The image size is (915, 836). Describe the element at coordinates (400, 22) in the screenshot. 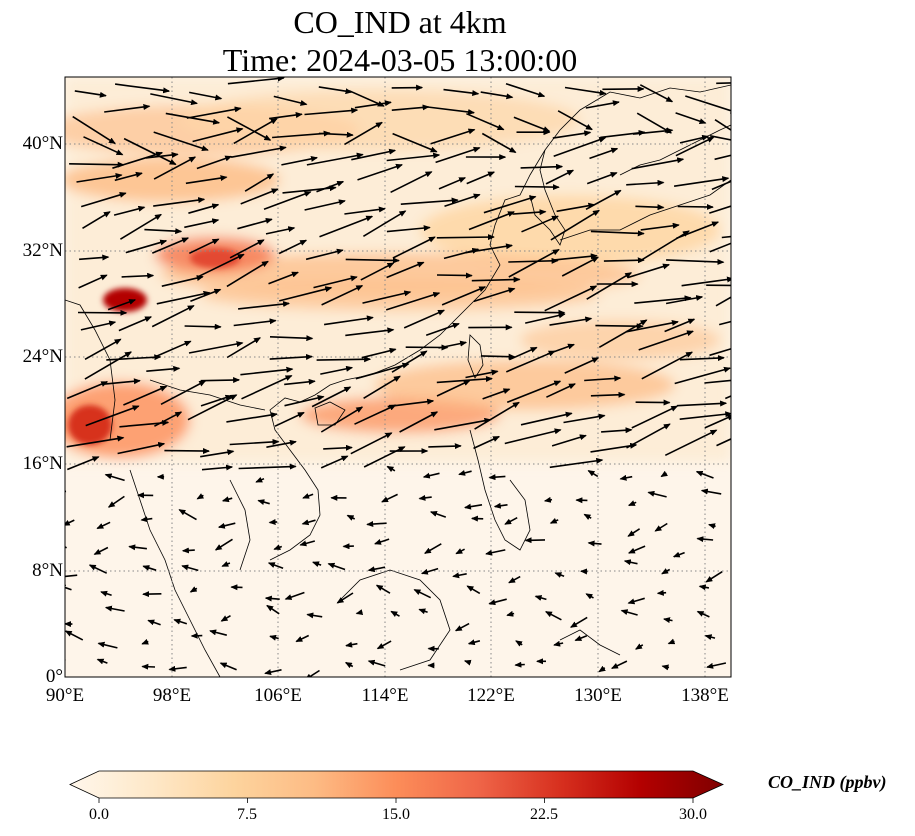

I see `figure-title-line1: CO_IND at 4km` at that location.